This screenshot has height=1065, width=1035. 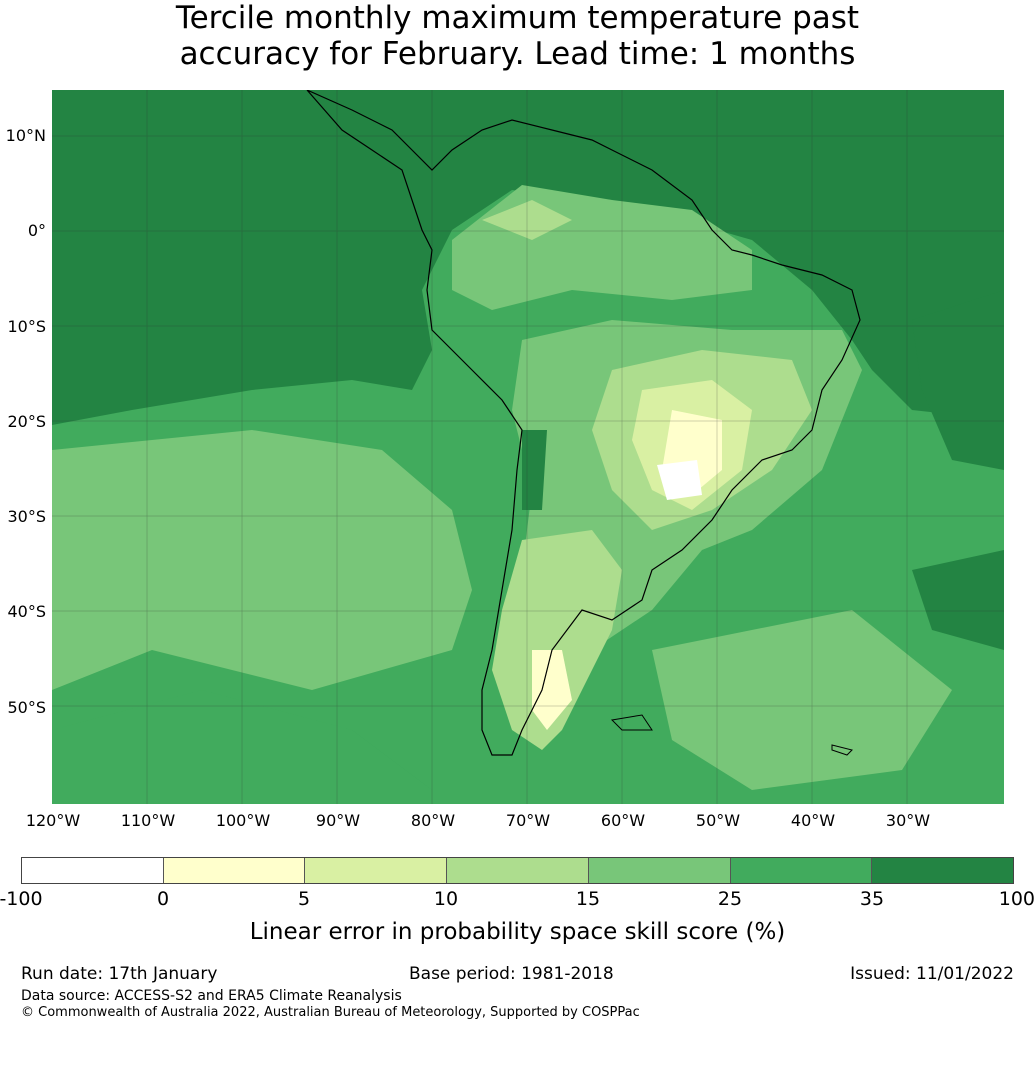 What do you see at coordinates (932, 974) in the screenshot?
I see `issued-date: Issued: 11/01/2022` at bounding box center [932, 974].